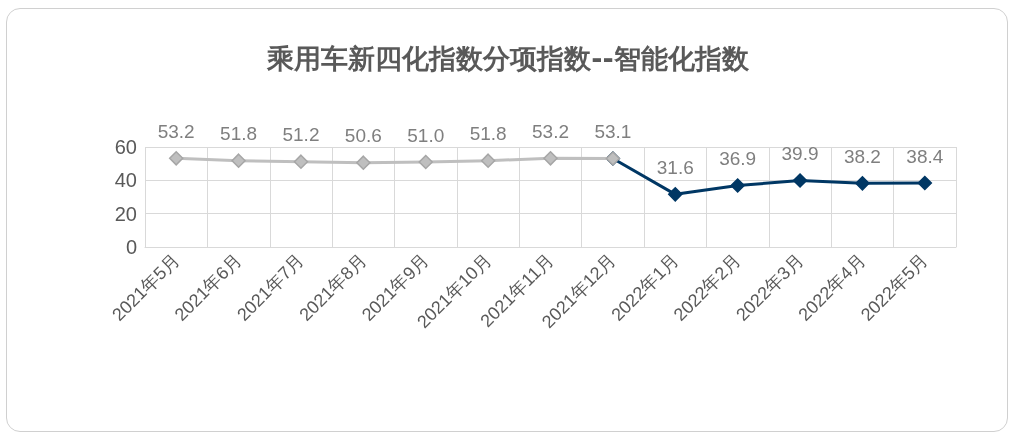 This screenshot has width=1016, height=440. I want to click on data-label: 39.9, so click(800, 154).